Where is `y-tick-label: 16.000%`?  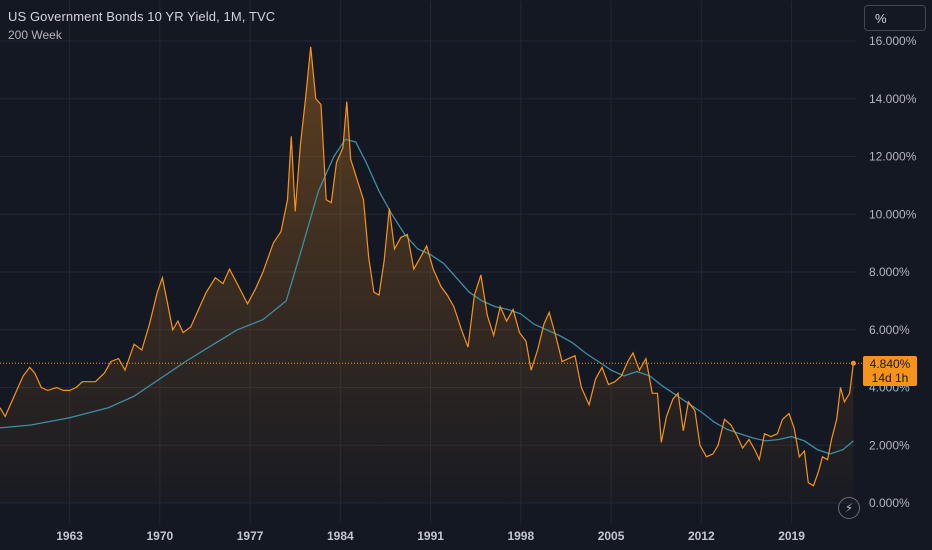 y-tick-label: 16.000% is located at coordinates (893, 41).